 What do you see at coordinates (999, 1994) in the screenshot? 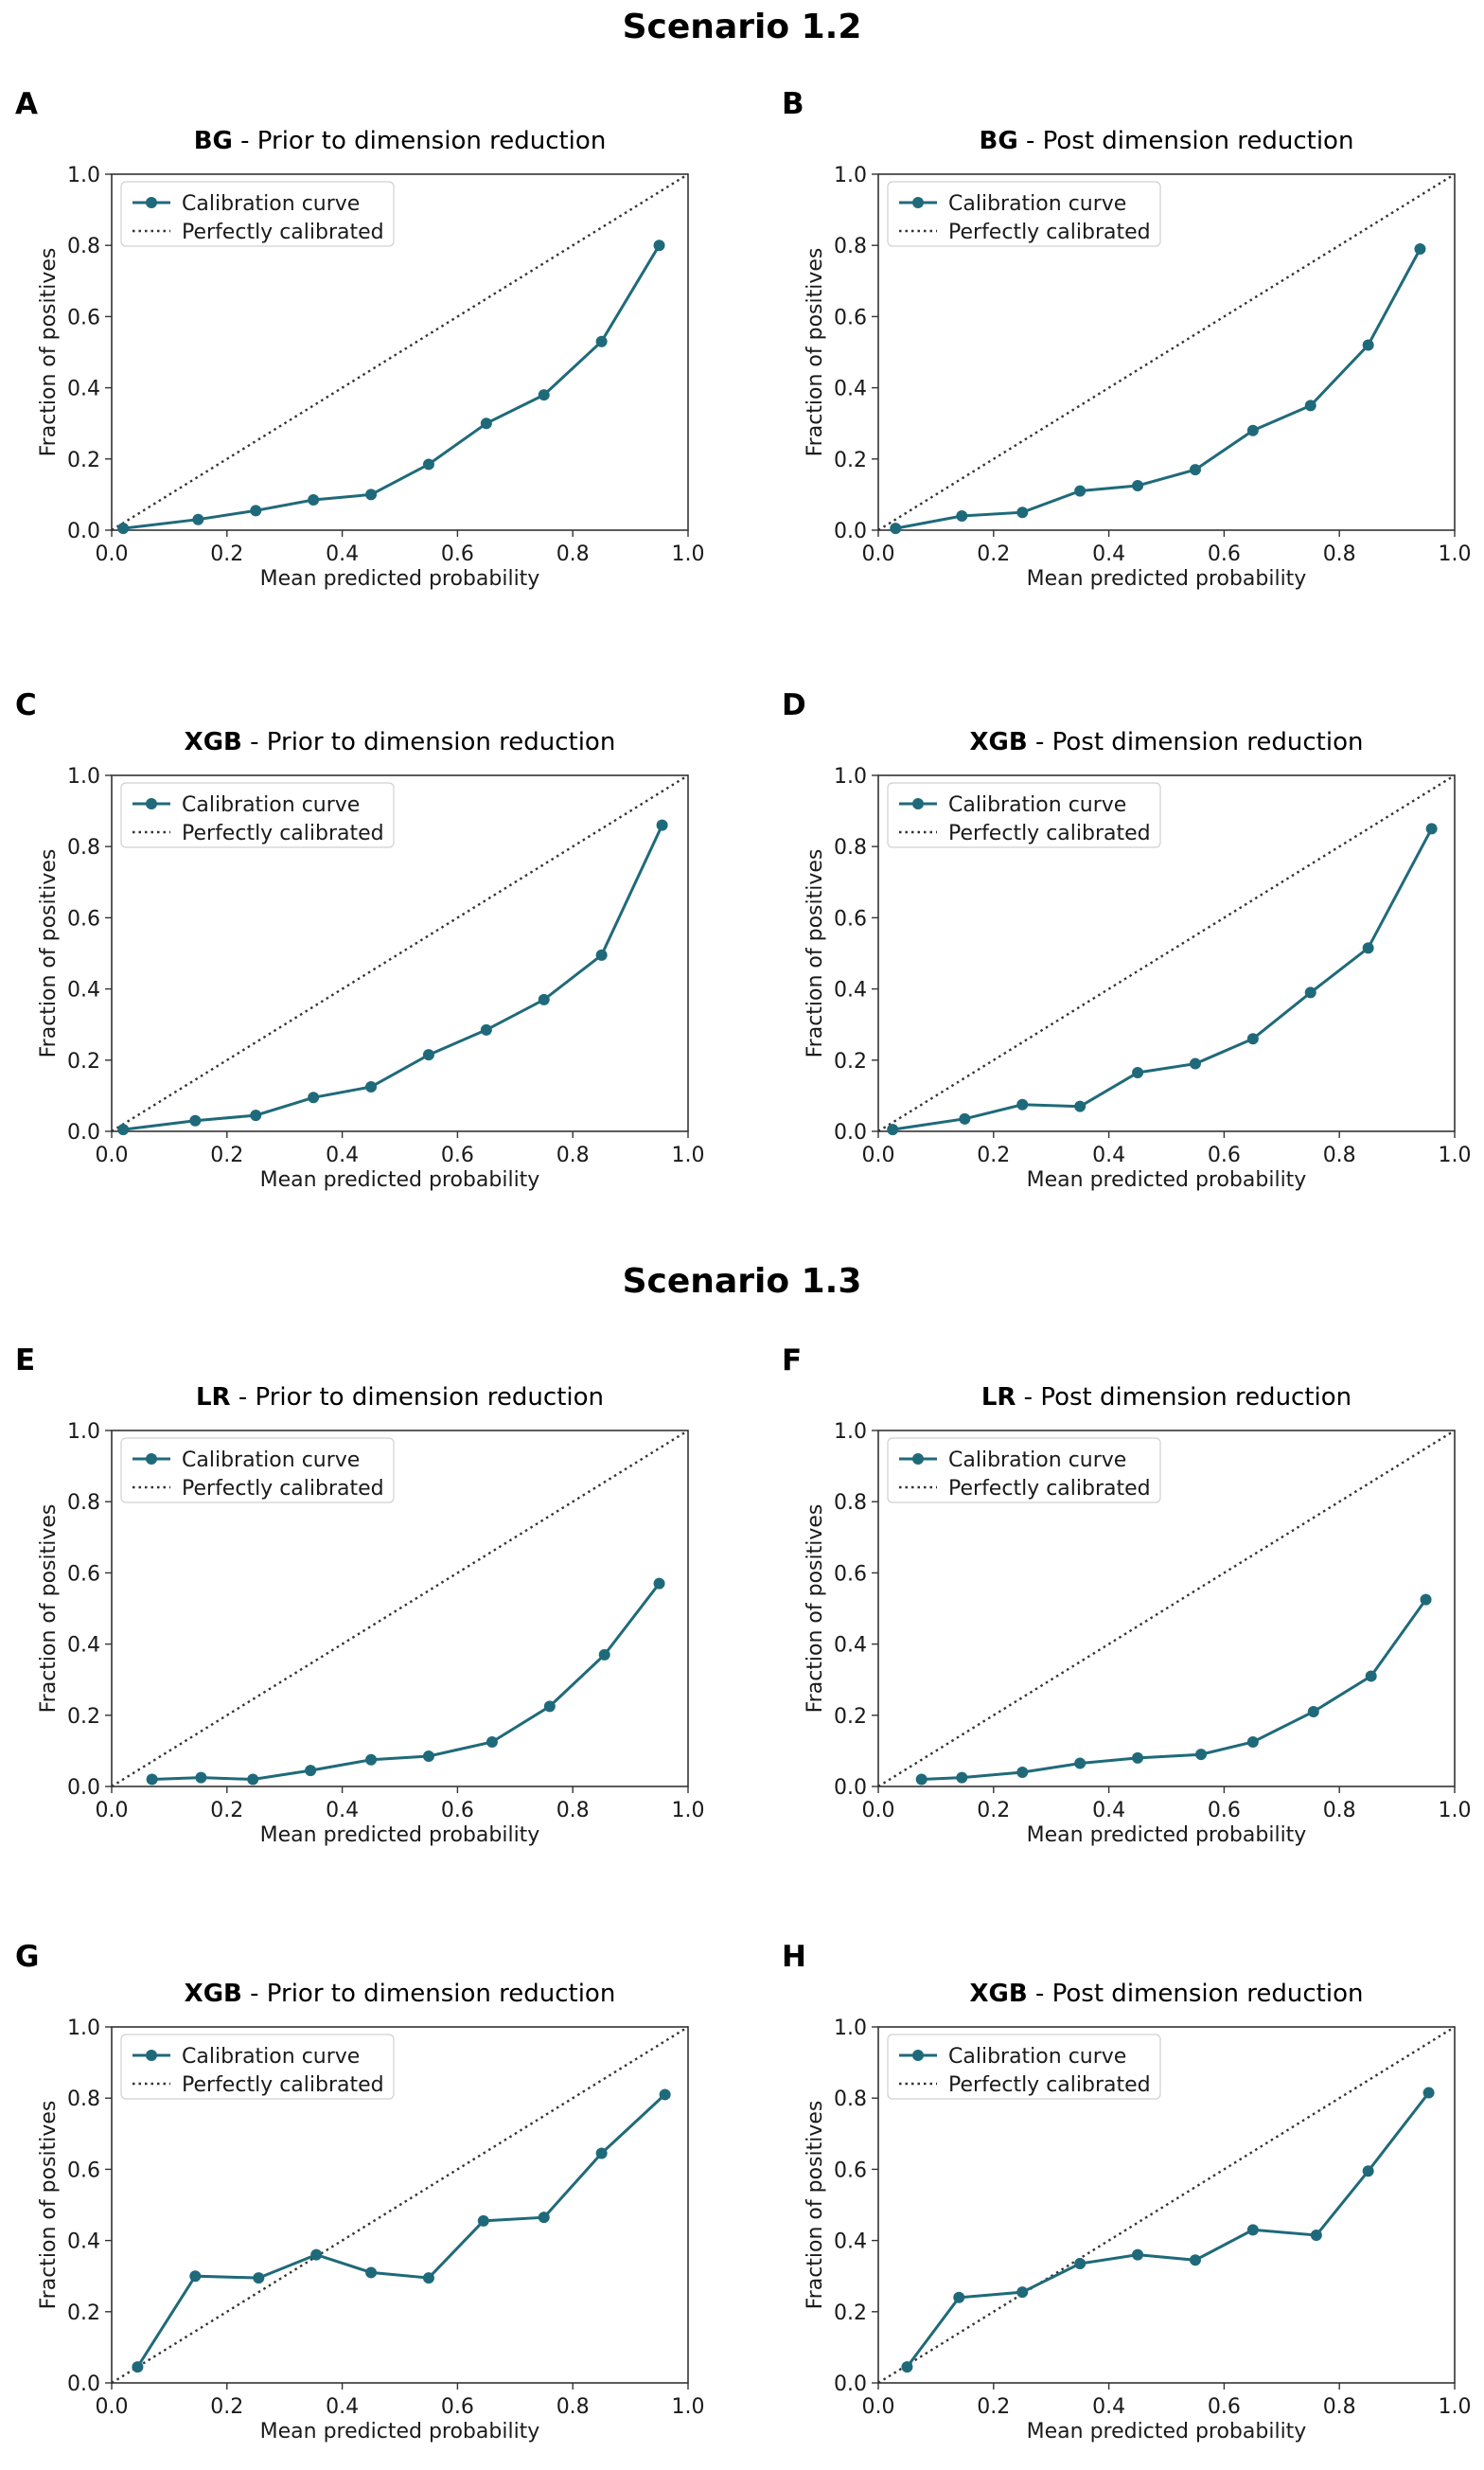
I see `panel-title-model: XGB` at bounding box center [999, 1994].